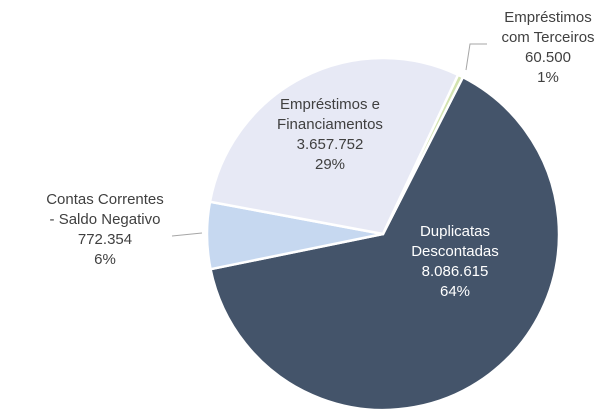  I want to click on label-value: 8.086.615, so click(455, 271).